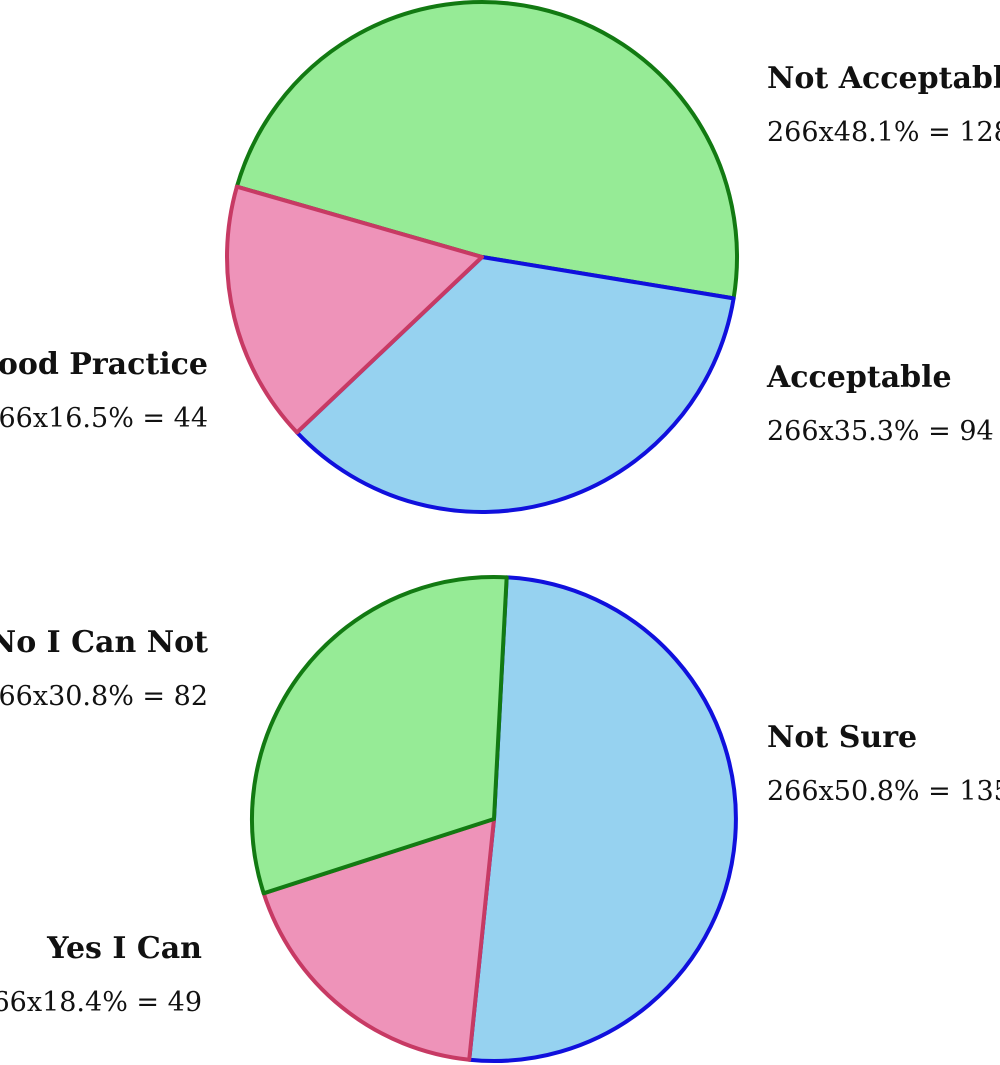  I want to click on slice-label-yes-i-can: Yes I Can, so click(124, 948).